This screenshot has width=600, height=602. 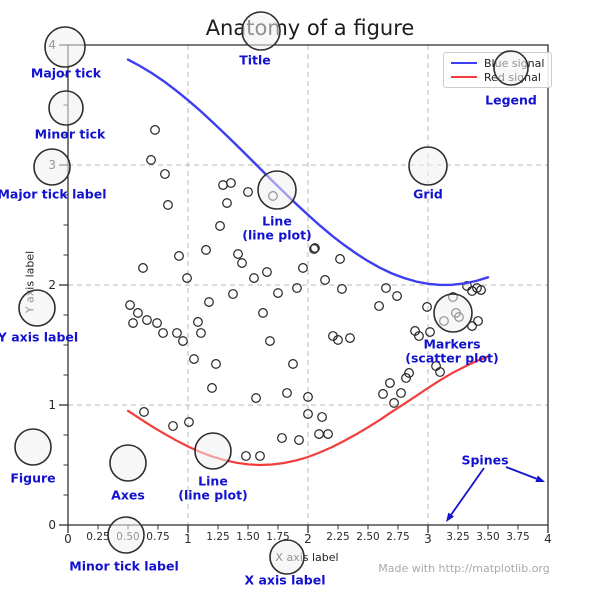 What do you see at coordinates (124, 566) in the screenshot?
I see `annotation-label-minor-tick-label: Minor tick label` at bounding box center [124, 566].